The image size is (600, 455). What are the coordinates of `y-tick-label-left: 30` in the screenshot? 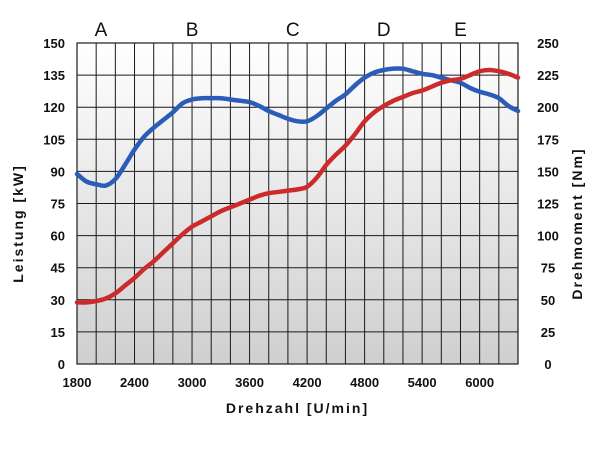 It's located at (58, 300).